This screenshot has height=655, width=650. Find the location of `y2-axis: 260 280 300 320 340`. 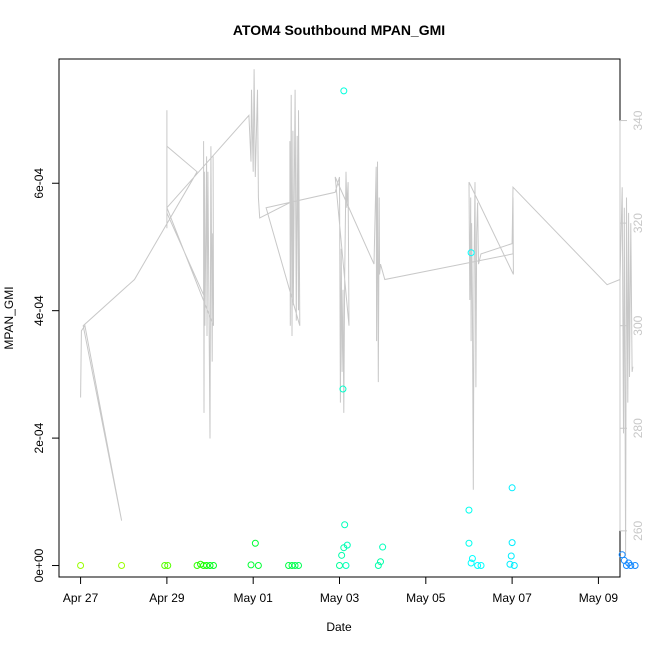

y2-axis: 260 280 300 320 340 is located at coordinates (632, 325).